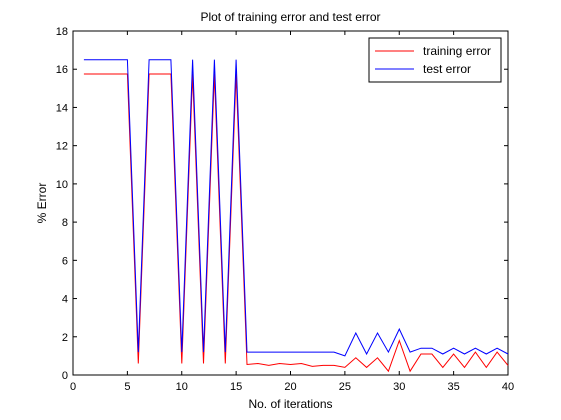 Image resolution: width=561 pixels, height=420 pixels. Describe the element at coordinates (454, 387) in the screenshot. I see `x-tick-label: 35` at that location.